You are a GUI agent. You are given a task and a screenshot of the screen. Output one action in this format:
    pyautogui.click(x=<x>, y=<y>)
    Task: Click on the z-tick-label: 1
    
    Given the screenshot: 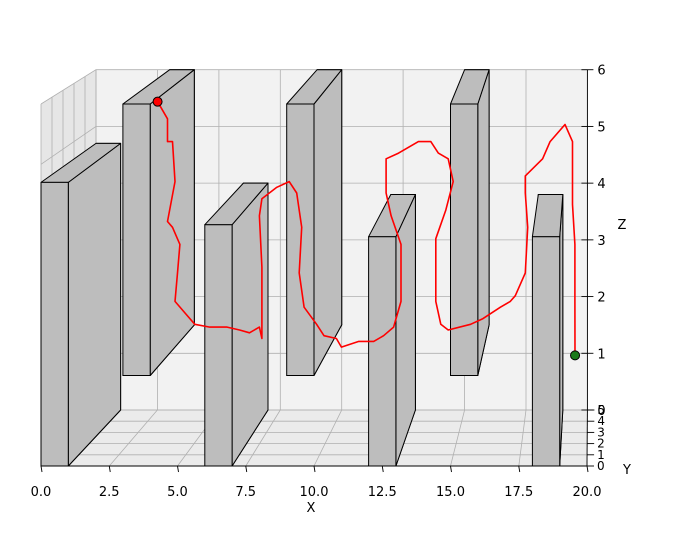 What is the action you would take?
    pyautogui.click(x=601, y=354)
    